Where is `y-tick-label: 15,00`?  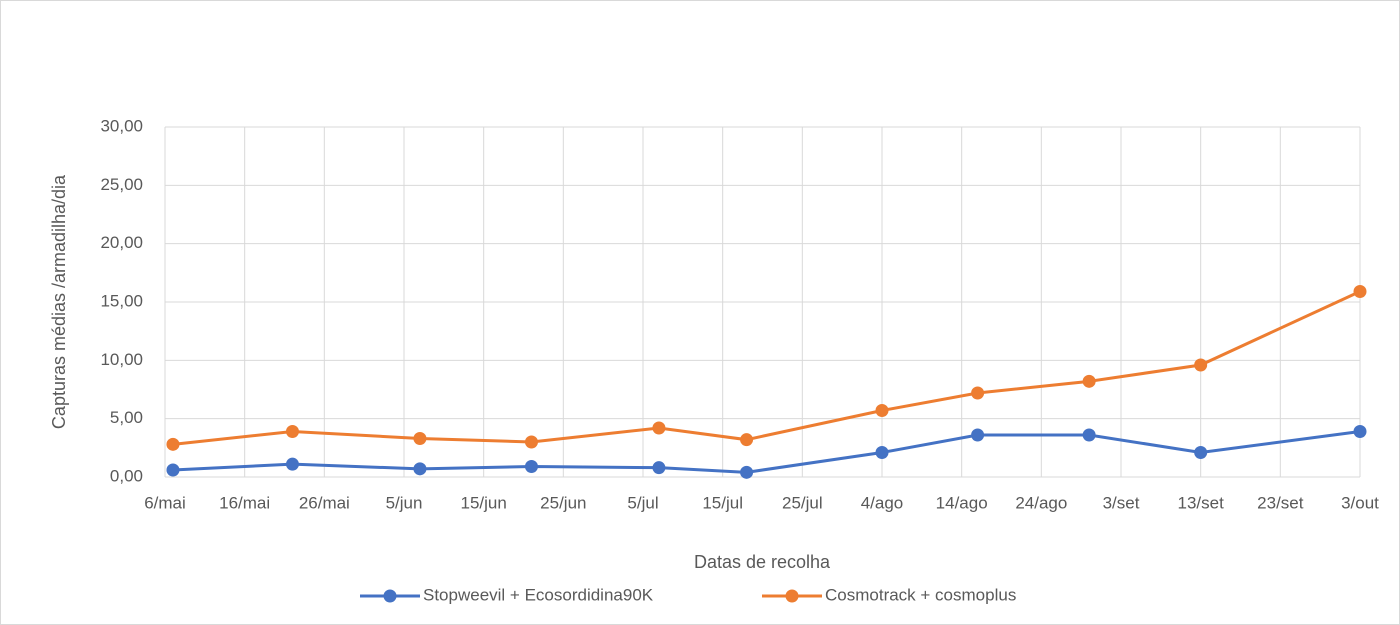
y-tick-label: 15,00 is located at coordinates (121, 300).